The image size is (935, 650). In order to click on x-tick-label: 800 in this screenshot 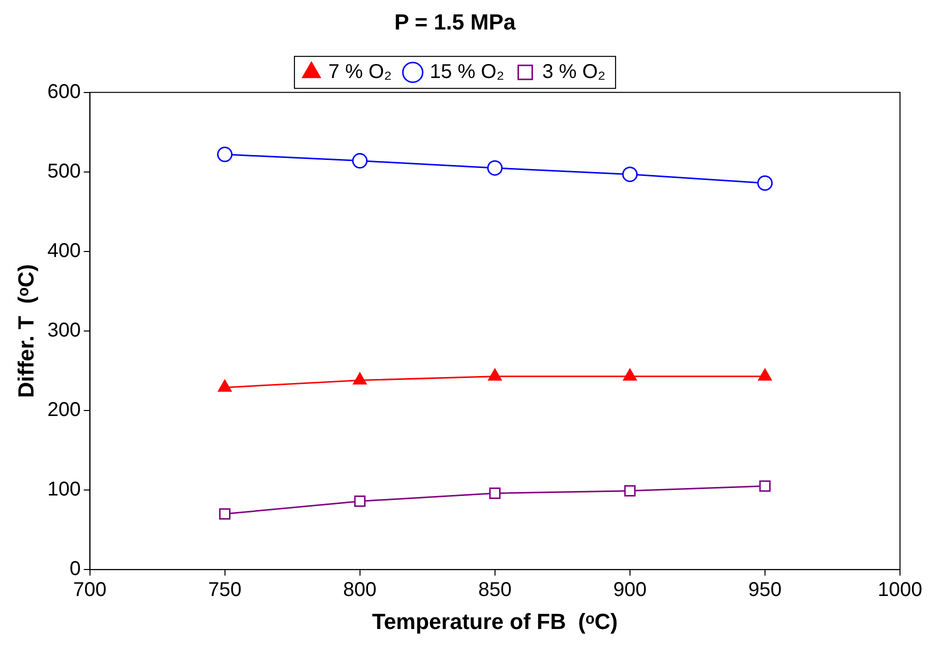, I will do `click(360, 590)`.